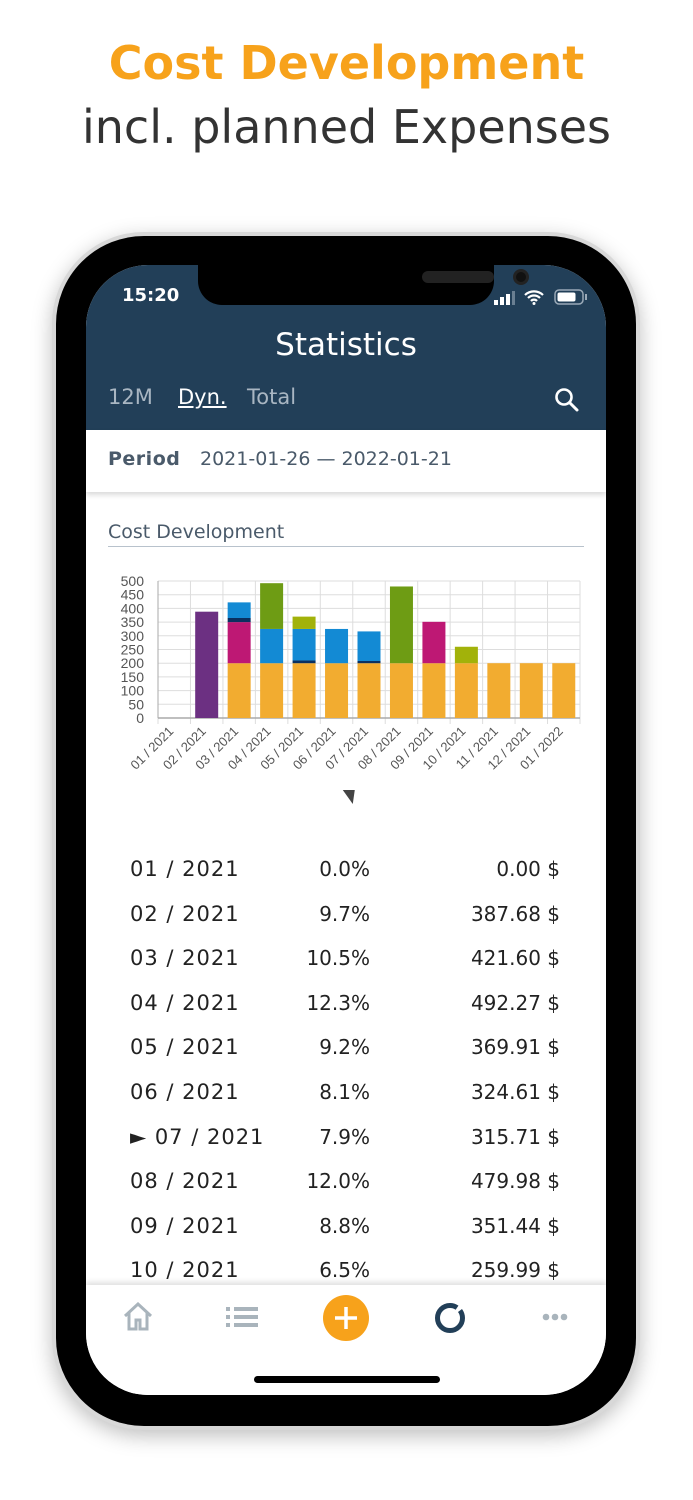 This screenshot has height=1500, width=693. What do you see at coordinates (133, 581) in the screenshot?
I see `y-tick-label: 500` at bounding box center [133, 581].